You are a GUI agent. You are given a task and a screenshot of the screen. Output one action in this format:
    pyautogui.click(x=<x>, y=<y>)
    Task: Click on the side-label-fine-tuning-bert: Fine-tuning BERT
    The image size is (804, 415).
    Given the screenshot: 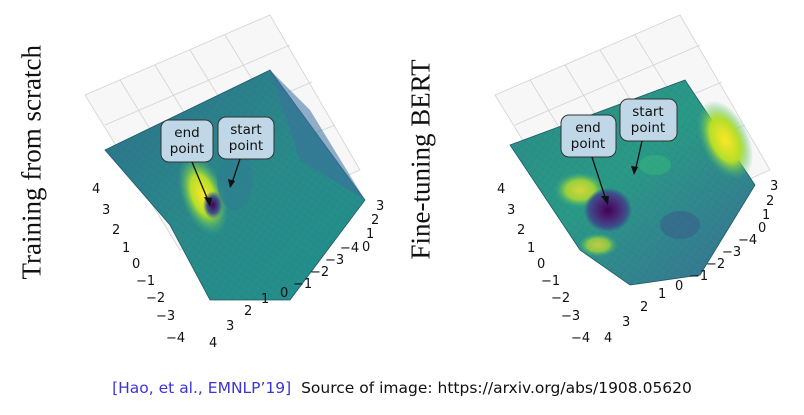 What is the action you would take?
    pyautogui.click(x=421, y=170)
    